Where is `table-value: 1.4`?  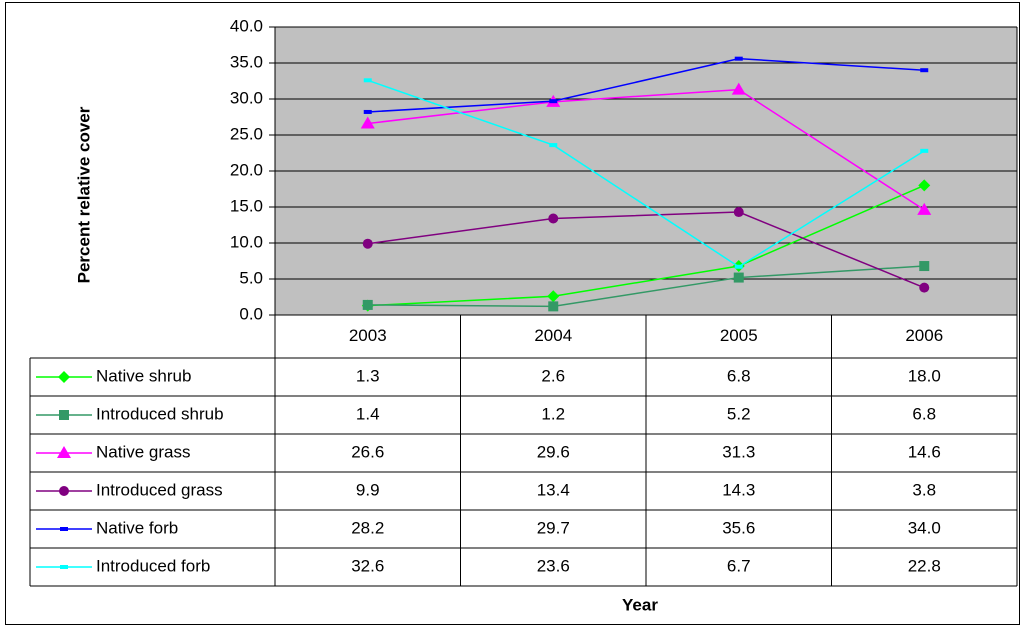
table-value: 1.4 is located at coordinates (368, 413).